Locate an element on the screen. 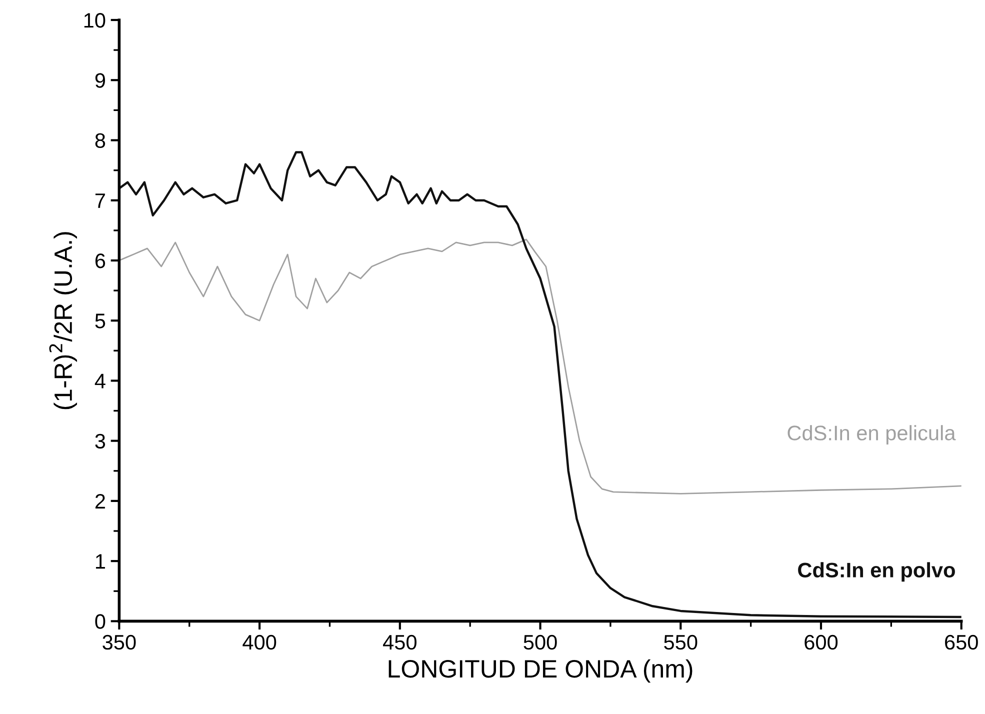 This screenshot has width=985, height=714. y-tick-label: 7 is located at coordinates (100, 201).